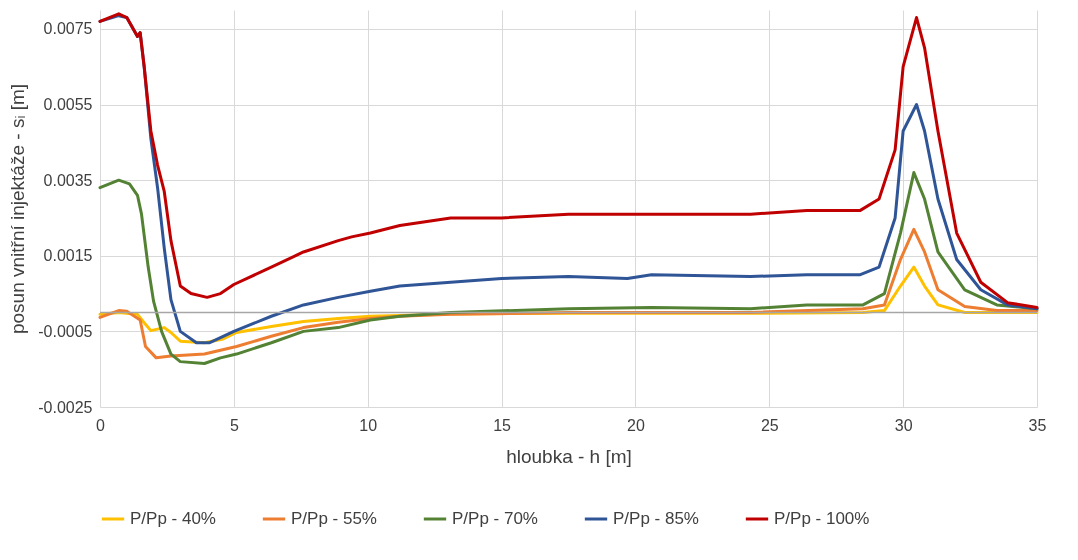 This screenshot has width=1078, height=560. What do you see at coordinates (334, 518) in the screenshot?
I see `legend-label: P/Pp - 55%` at bounding box center [334, 518].